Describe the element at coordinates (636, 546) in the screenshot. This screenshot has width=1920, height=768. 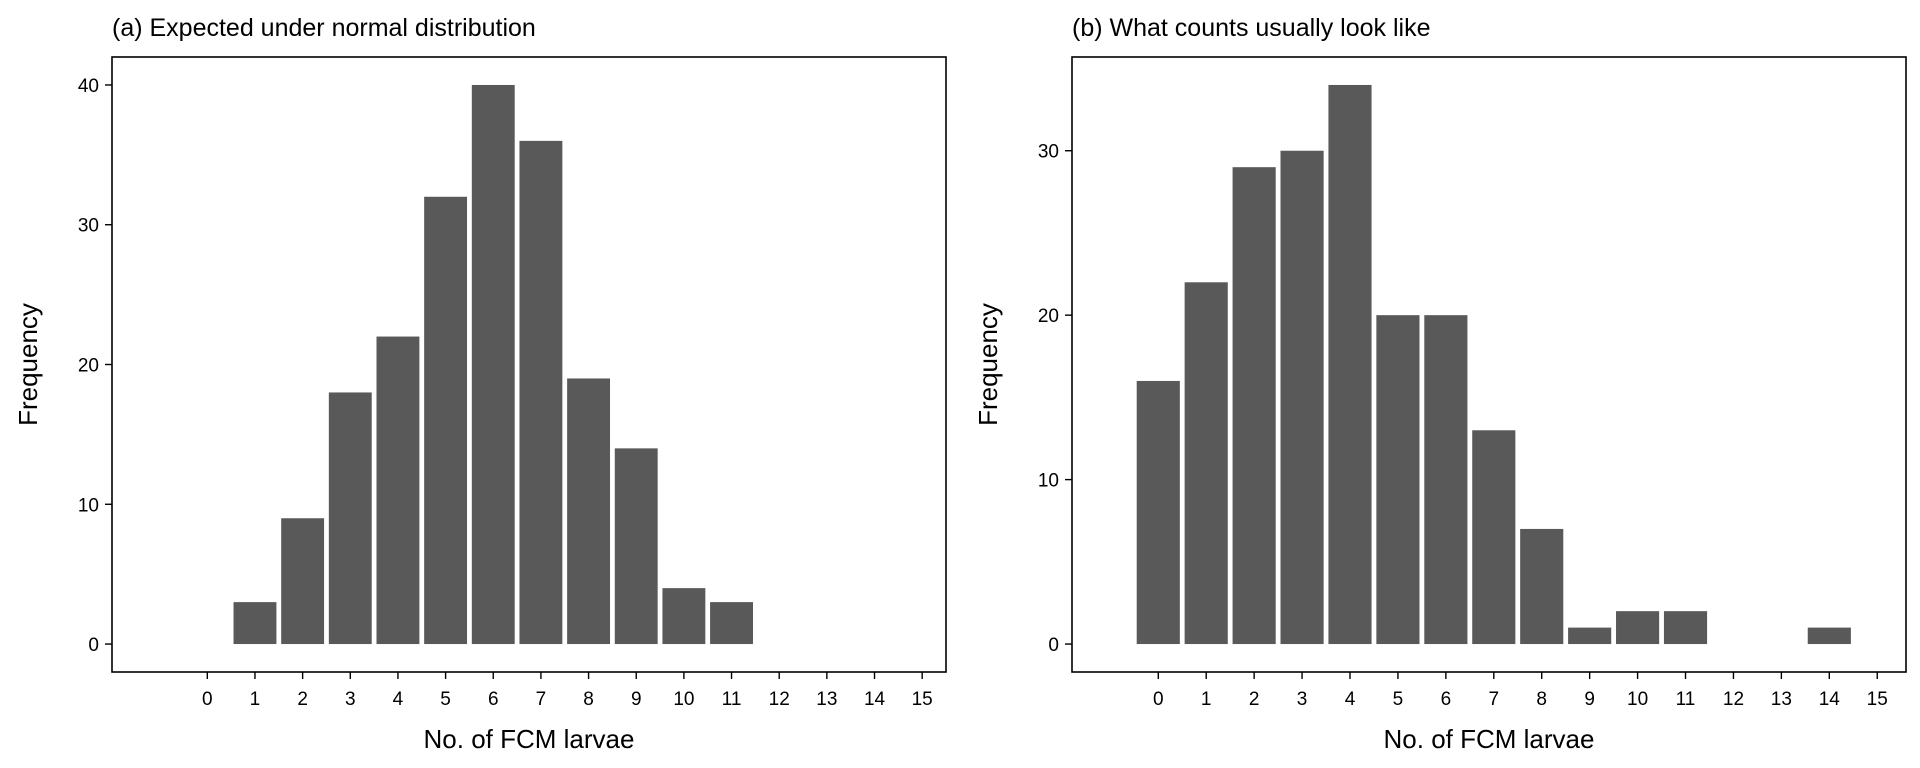
I see `panel-a-bar-x9` at that location.